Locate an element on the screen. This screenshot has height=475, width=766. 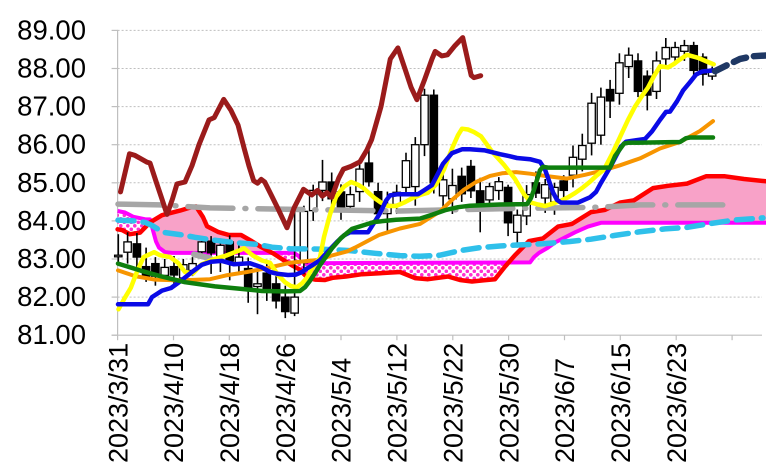
svg-text: 2023/5/12 is located at coordinates (398, 403).